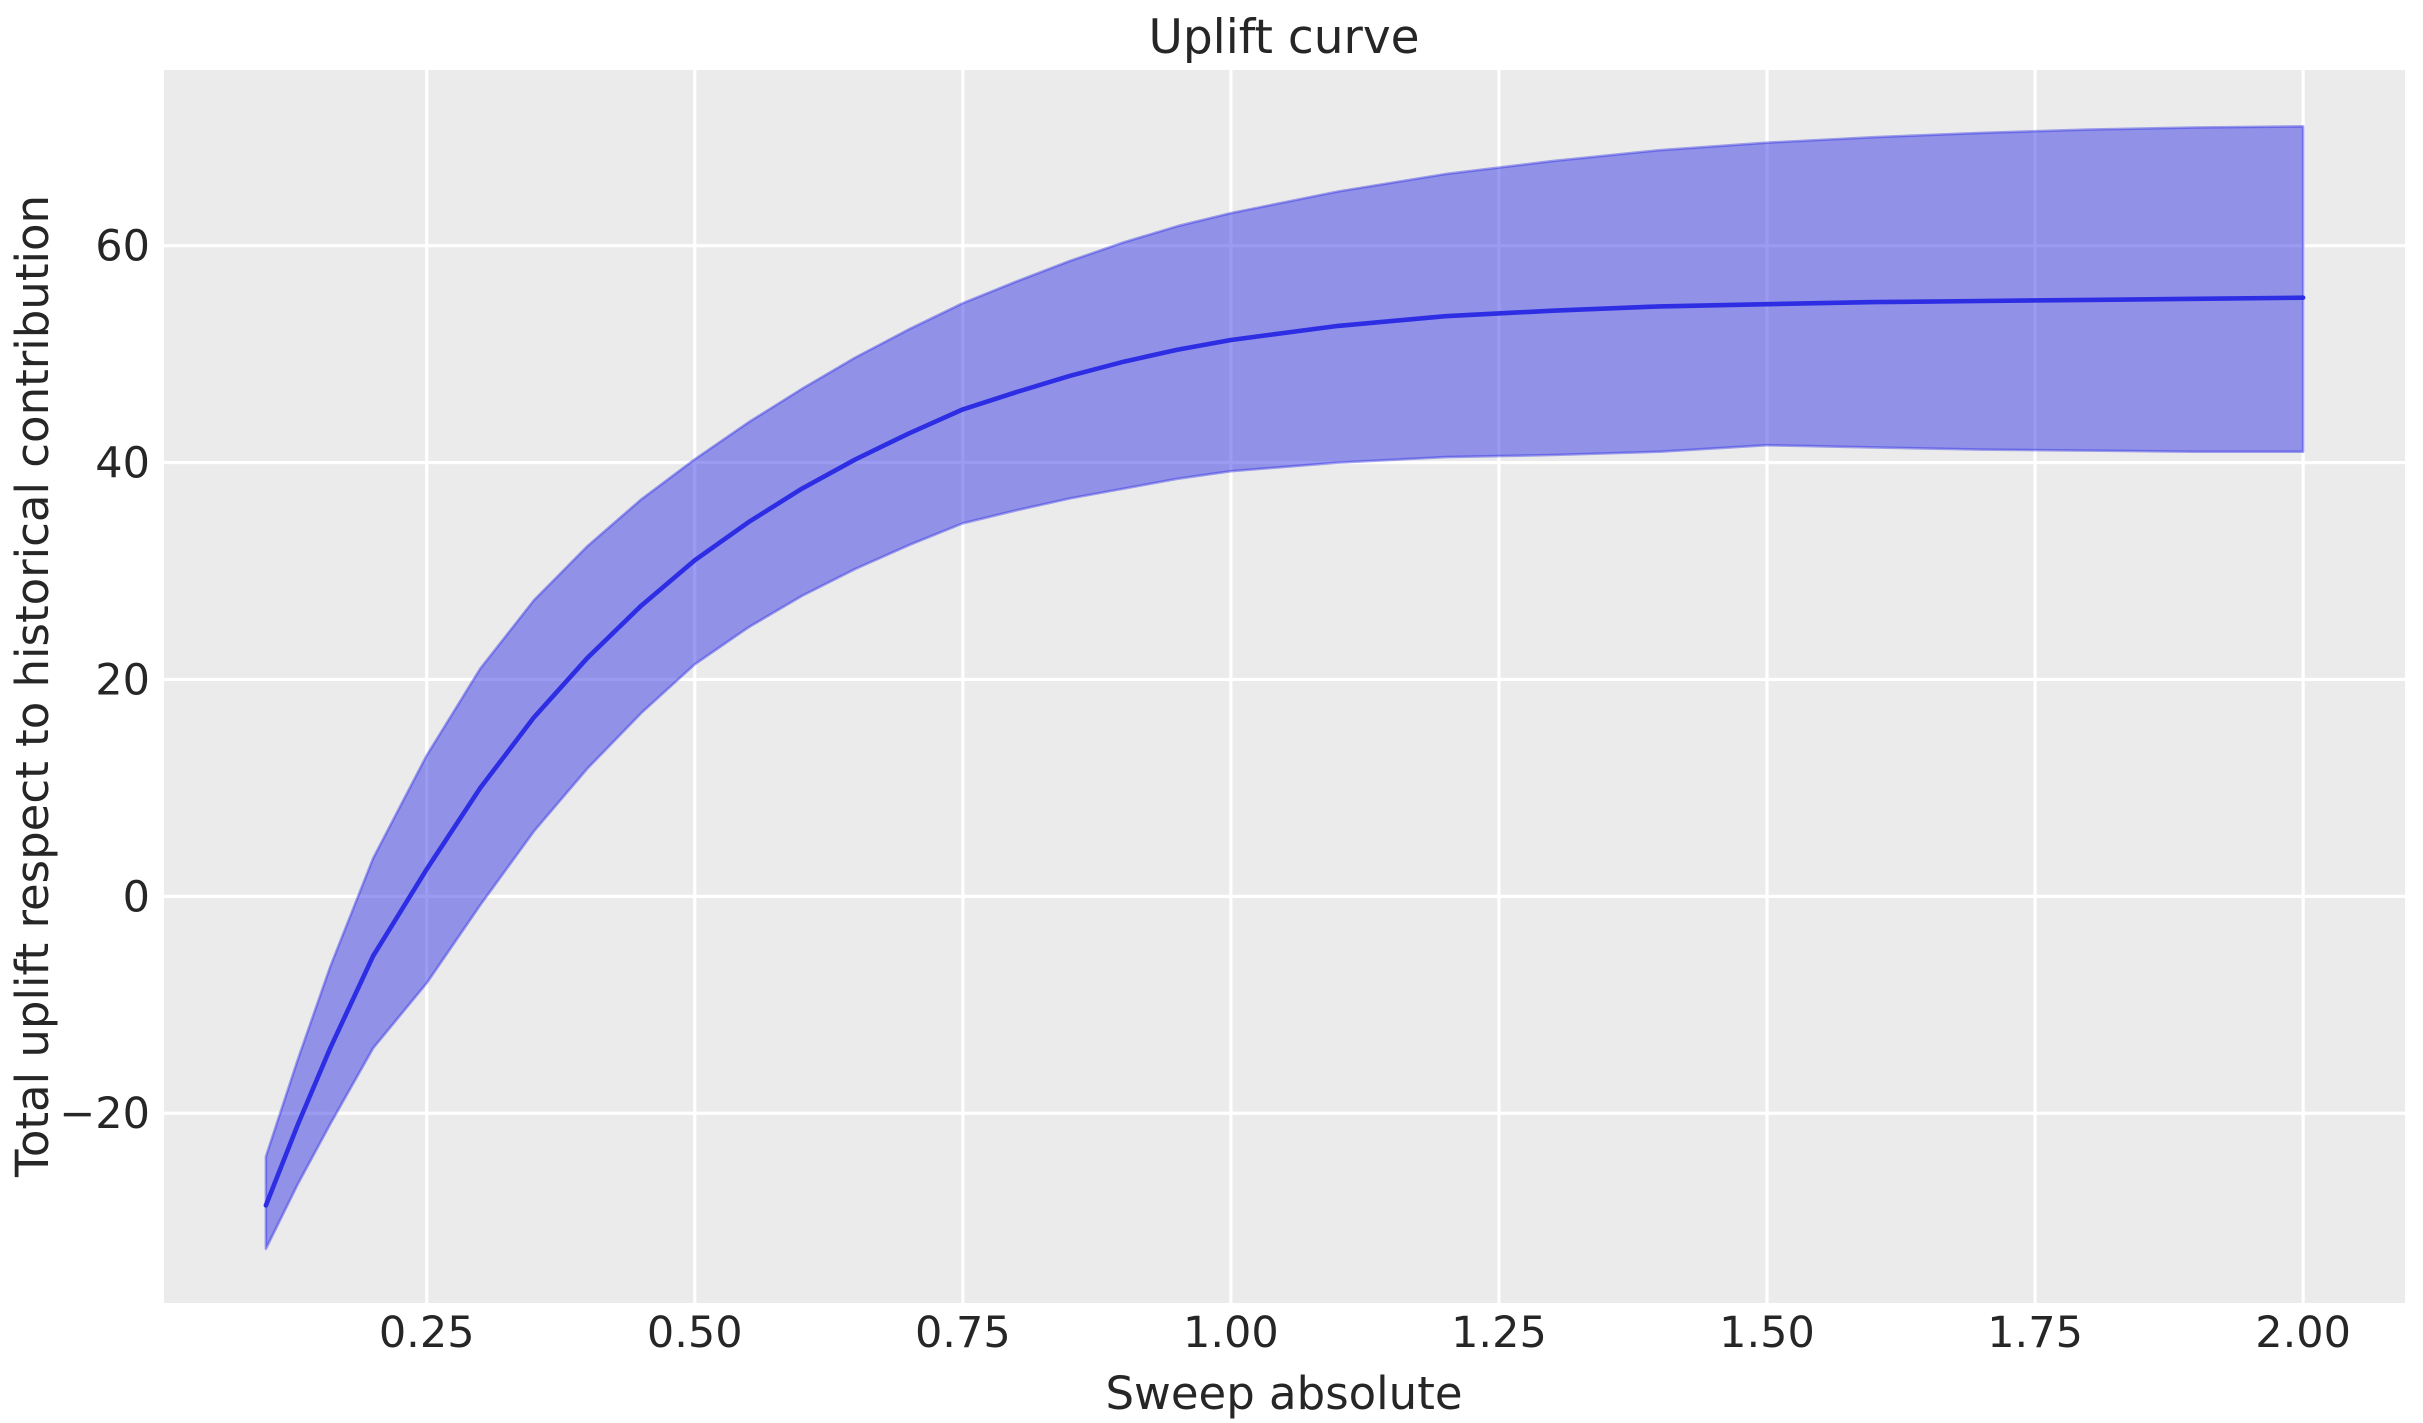  I want to click on x-tick-label: 0.50, so click(695, 1333).